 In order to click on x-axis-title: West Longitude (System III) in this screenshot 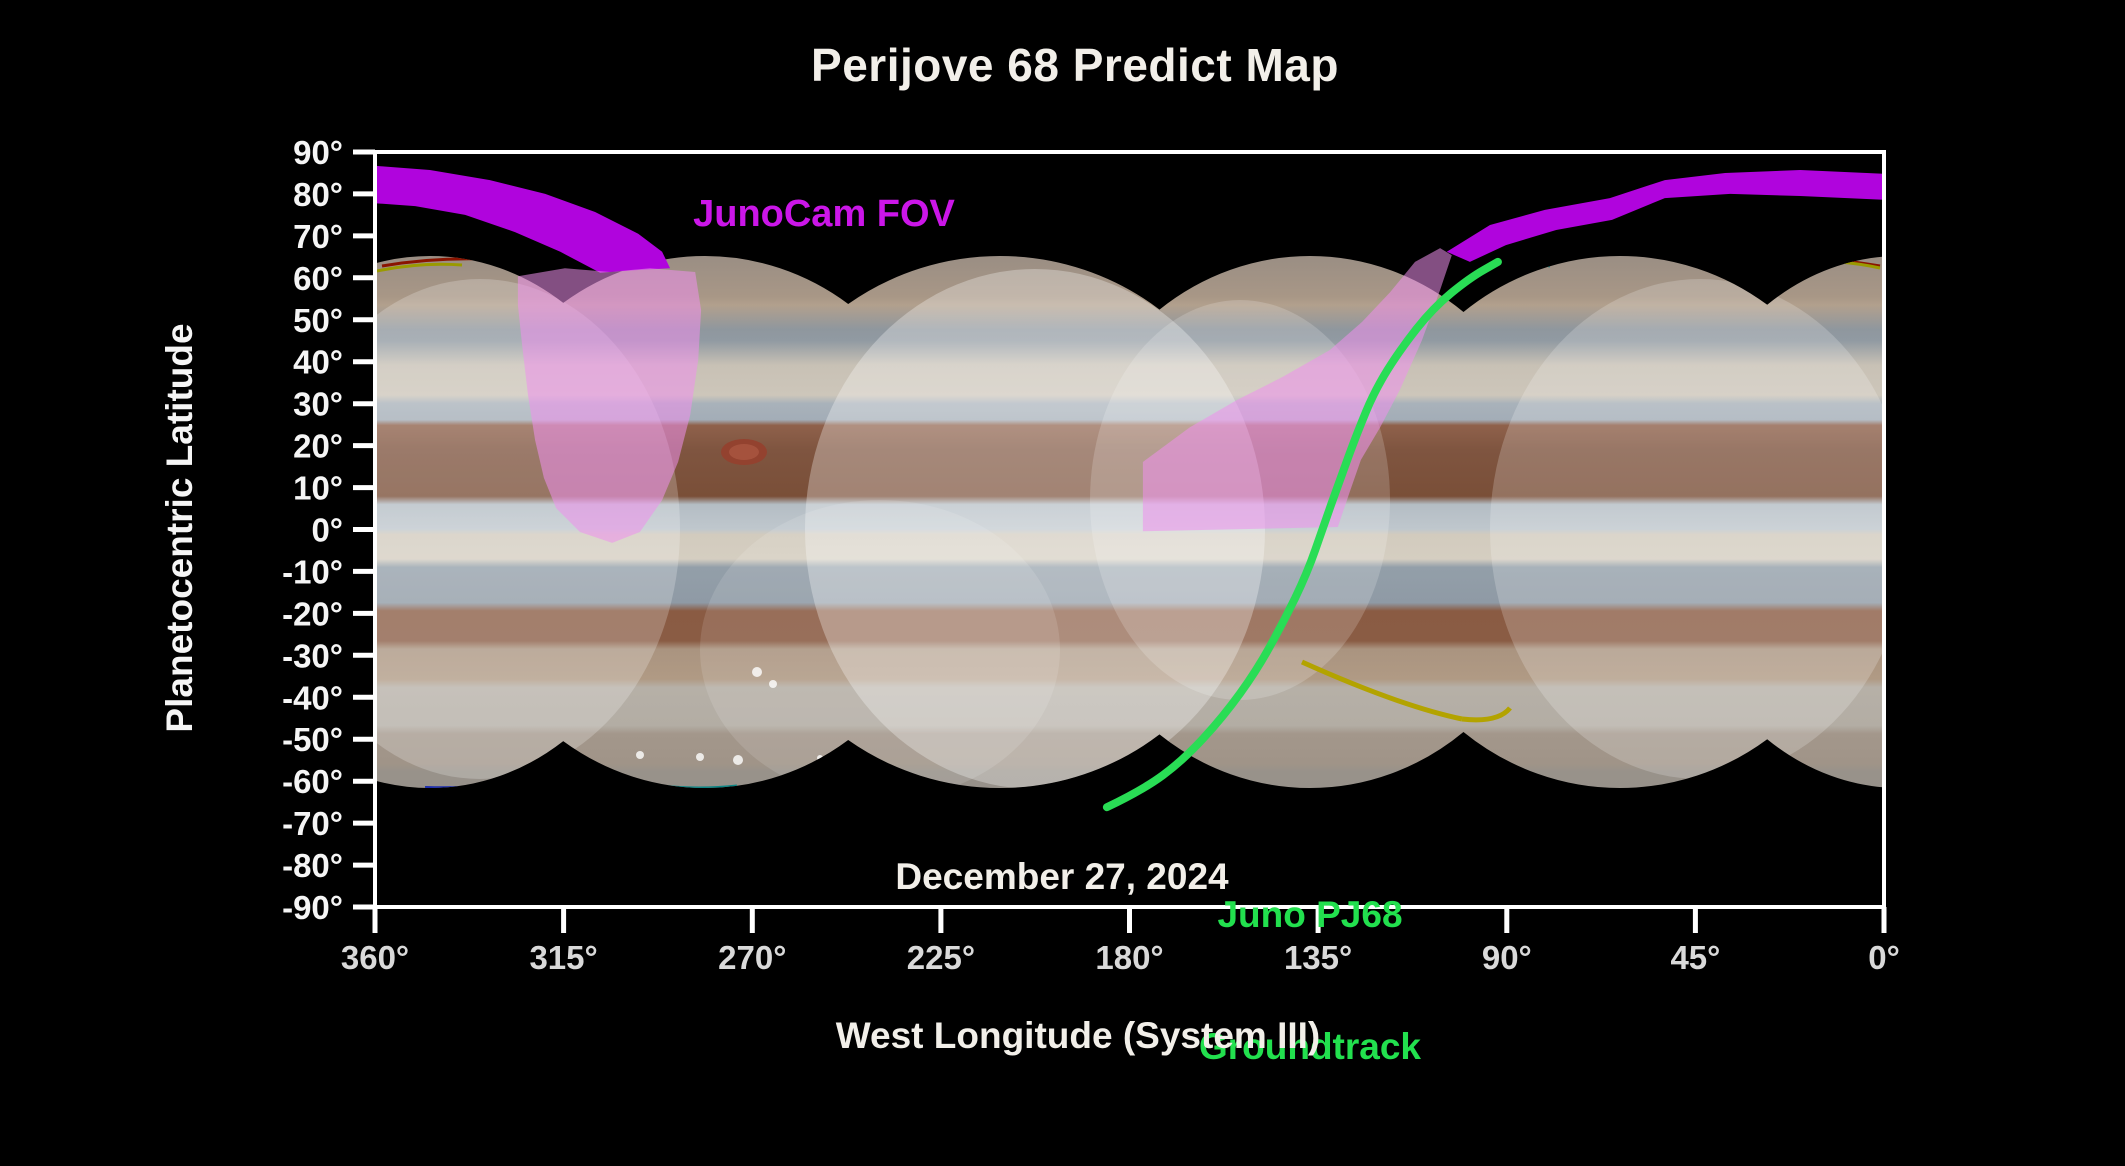, I will do `click(1078, 1035)`.